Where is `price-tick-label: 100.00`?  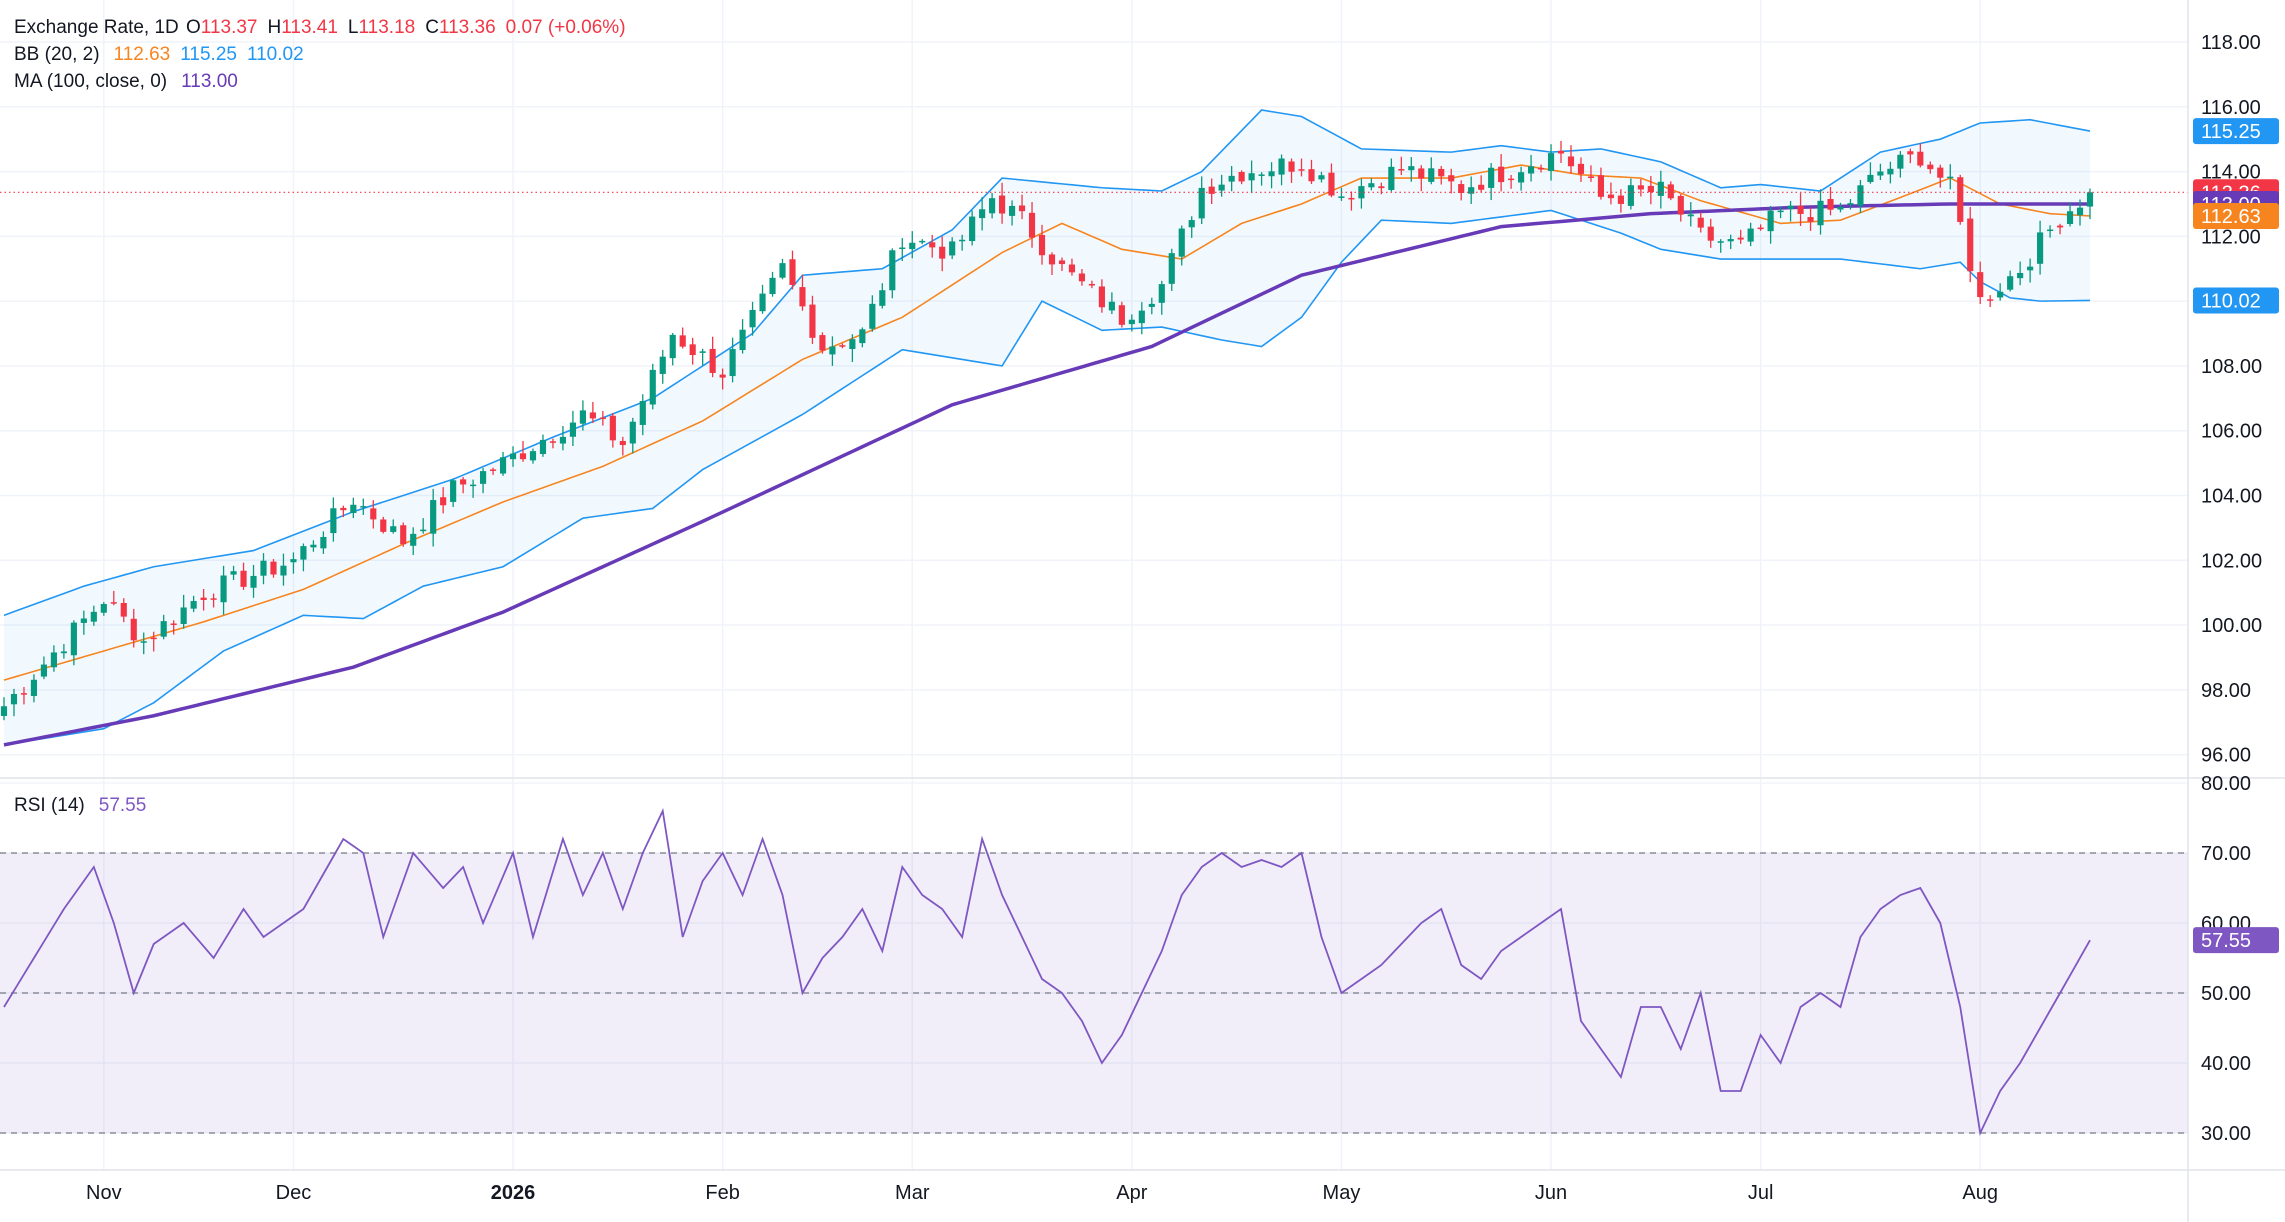 price-tick-label: 100.00 is located at coordinates (2231, 626).